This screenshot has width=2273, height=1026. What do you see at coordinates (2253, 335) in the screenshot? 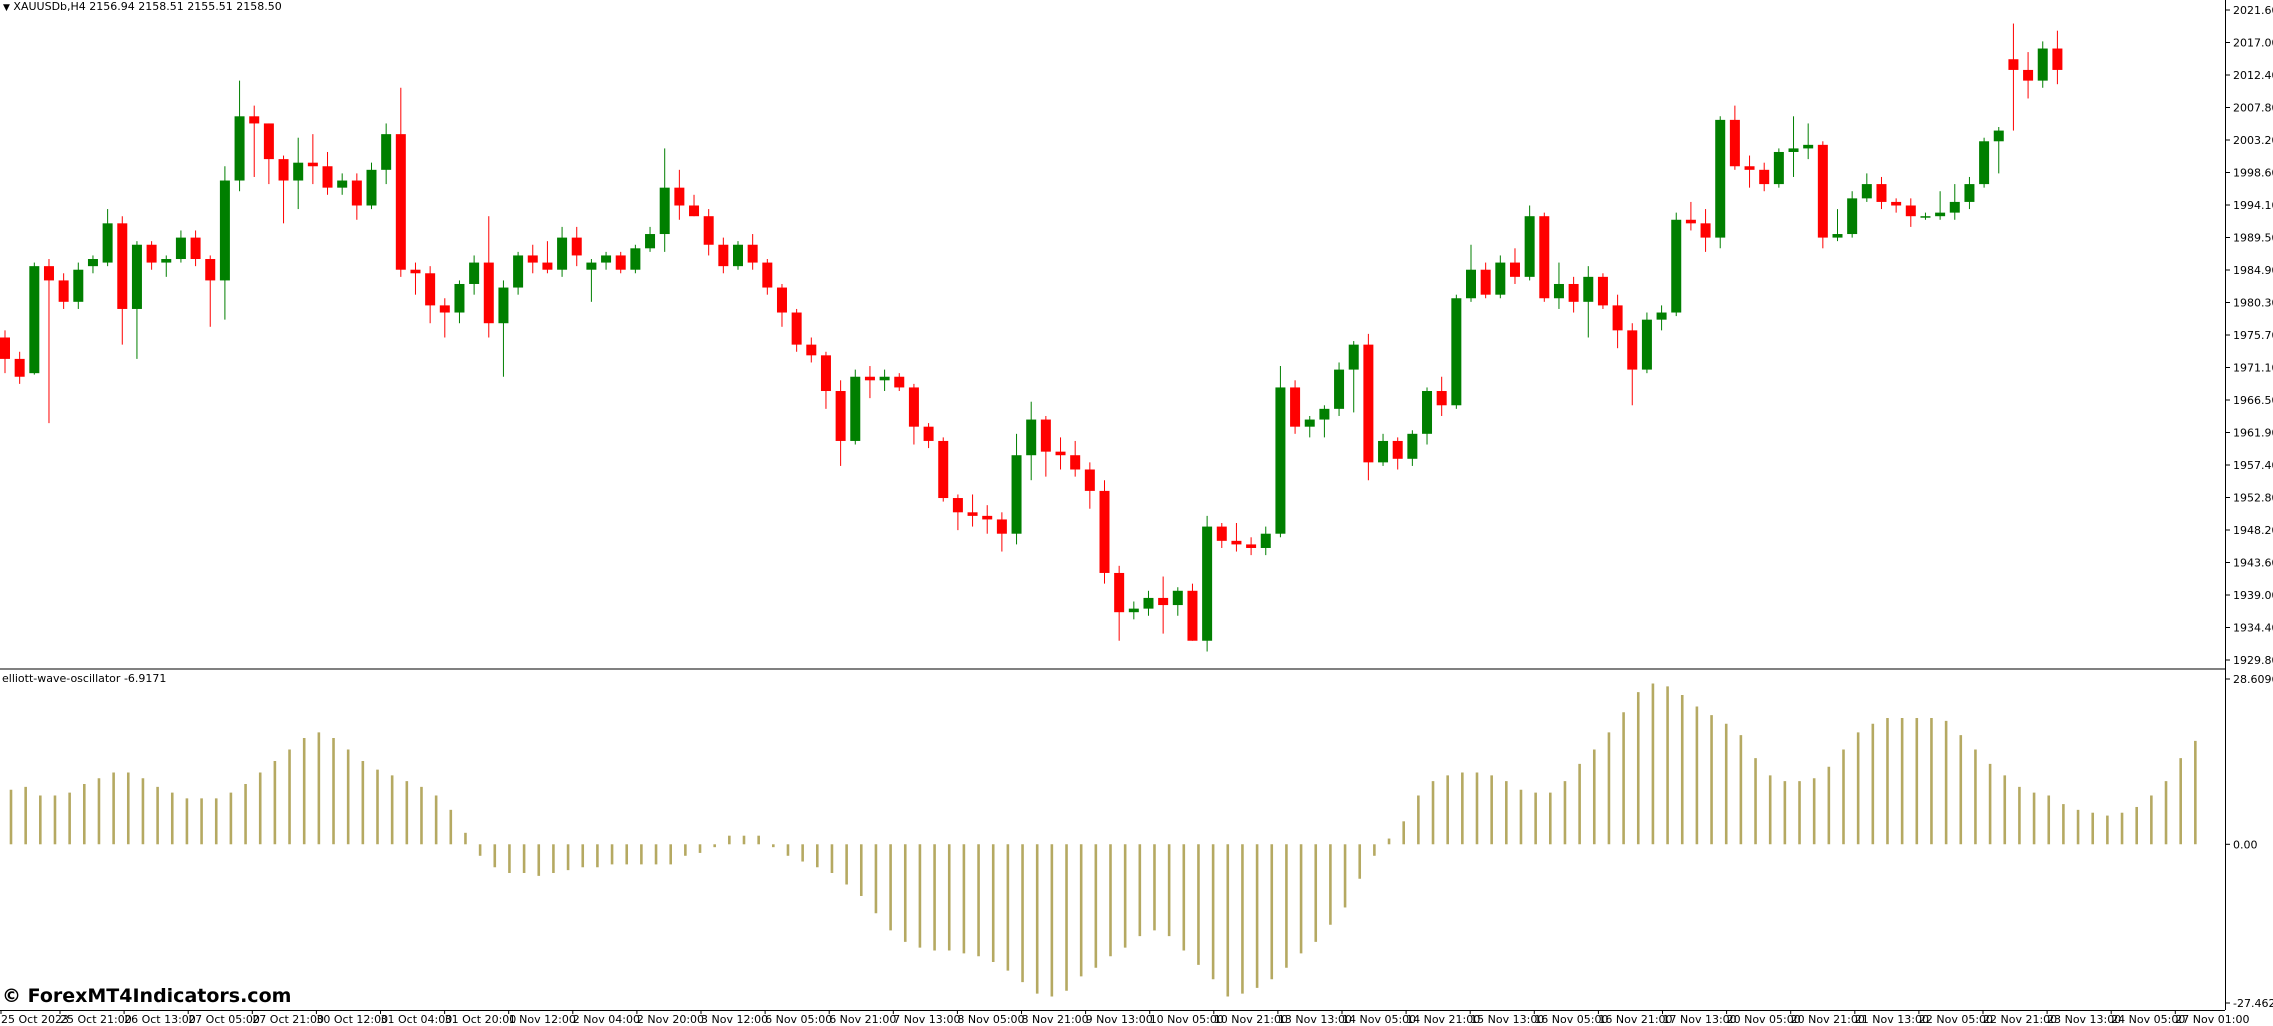
I see `price-label: 1975.70` at bounding box center [2253, 335].